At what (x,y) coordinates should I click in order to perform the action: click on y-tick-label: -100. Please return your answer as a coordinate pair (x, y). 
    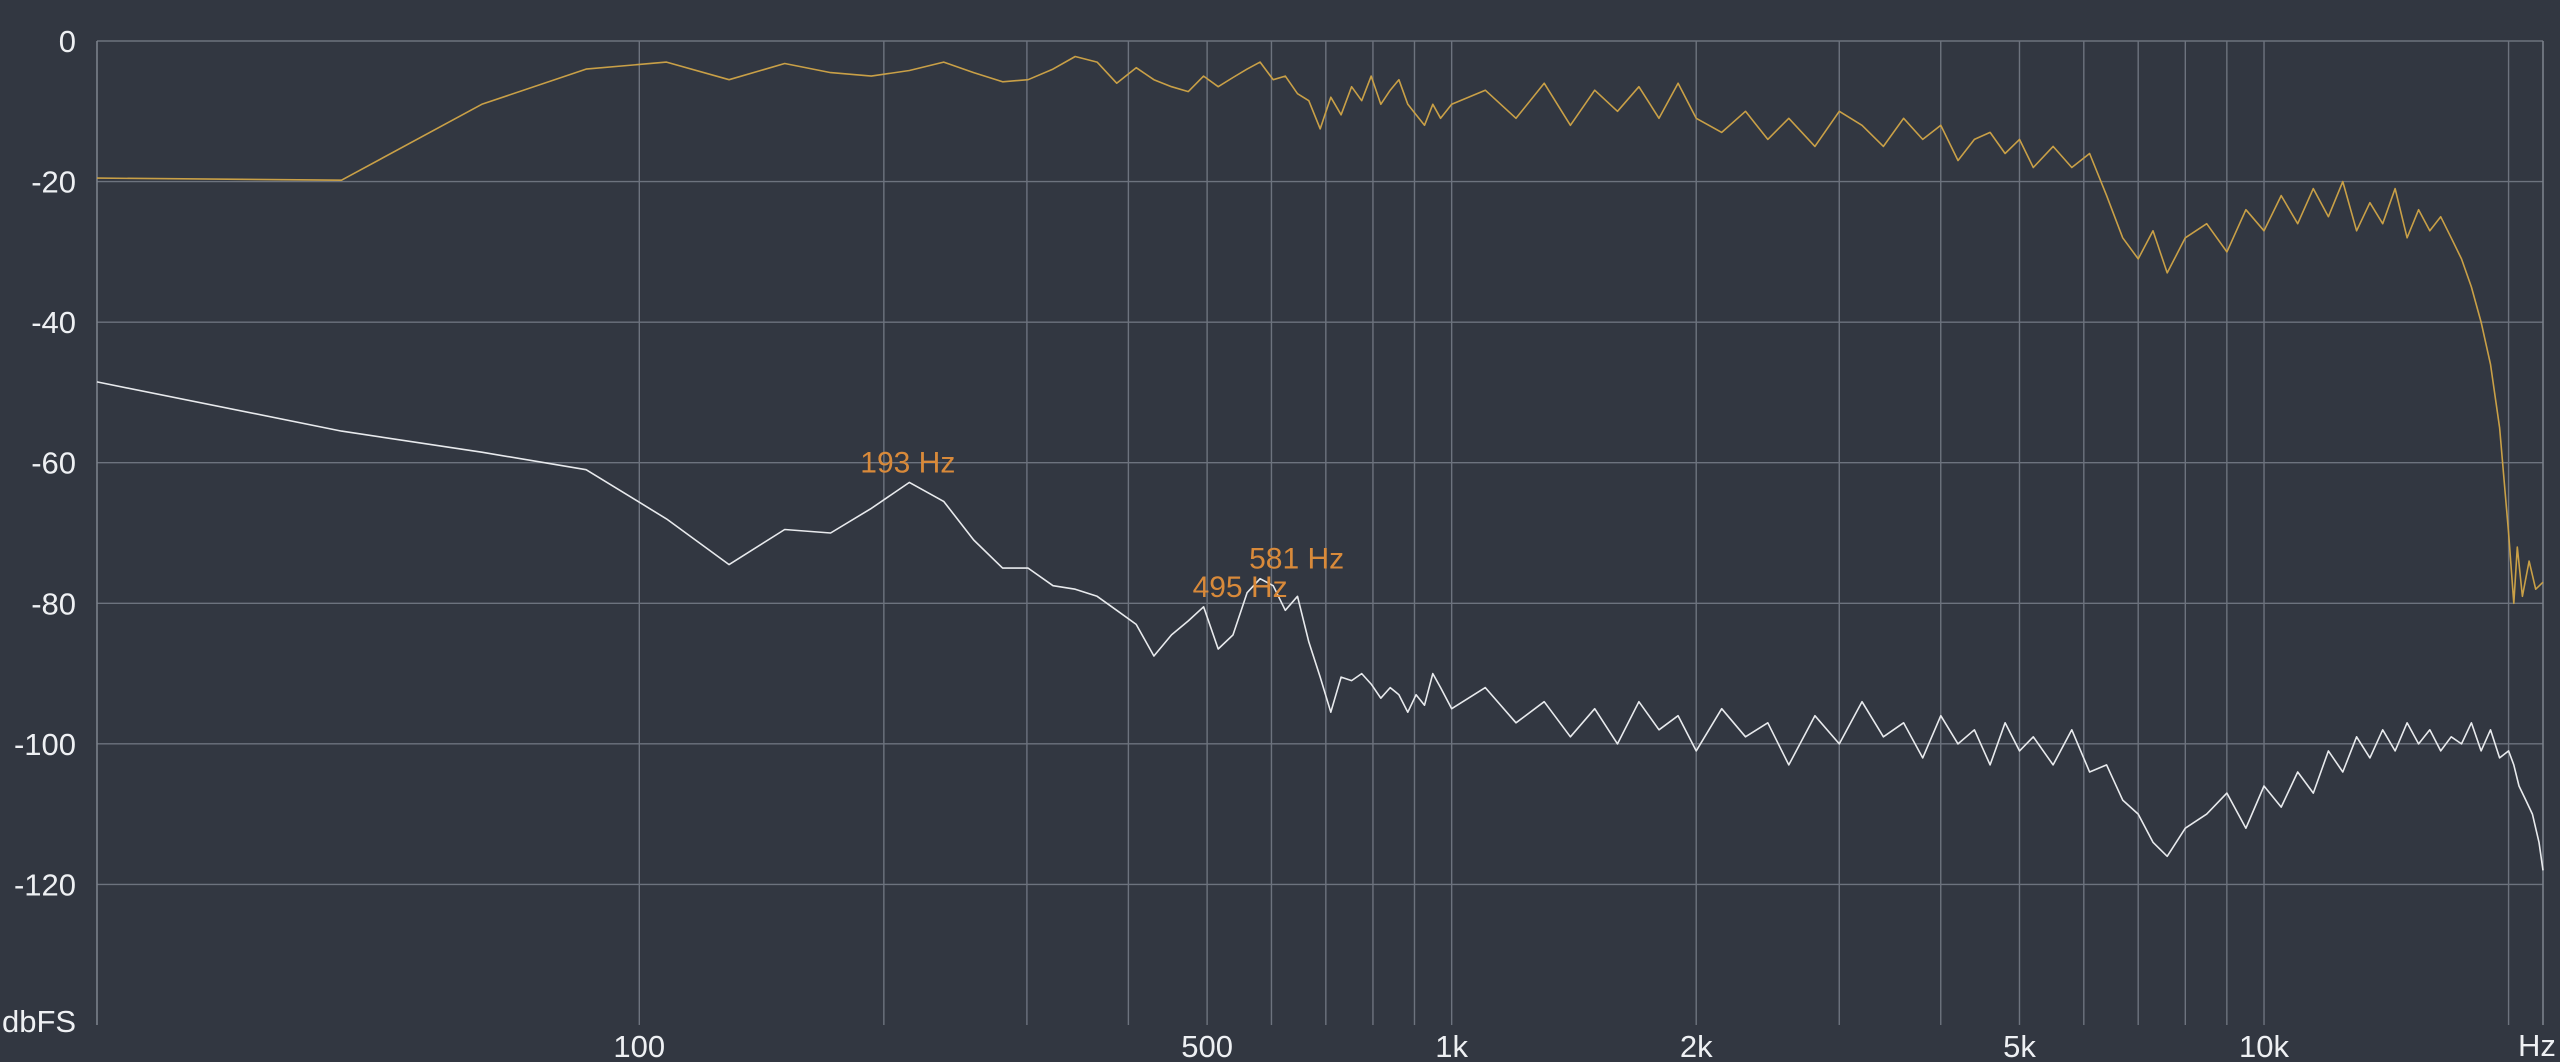
    Looking at the image, I should click on (45, 744).